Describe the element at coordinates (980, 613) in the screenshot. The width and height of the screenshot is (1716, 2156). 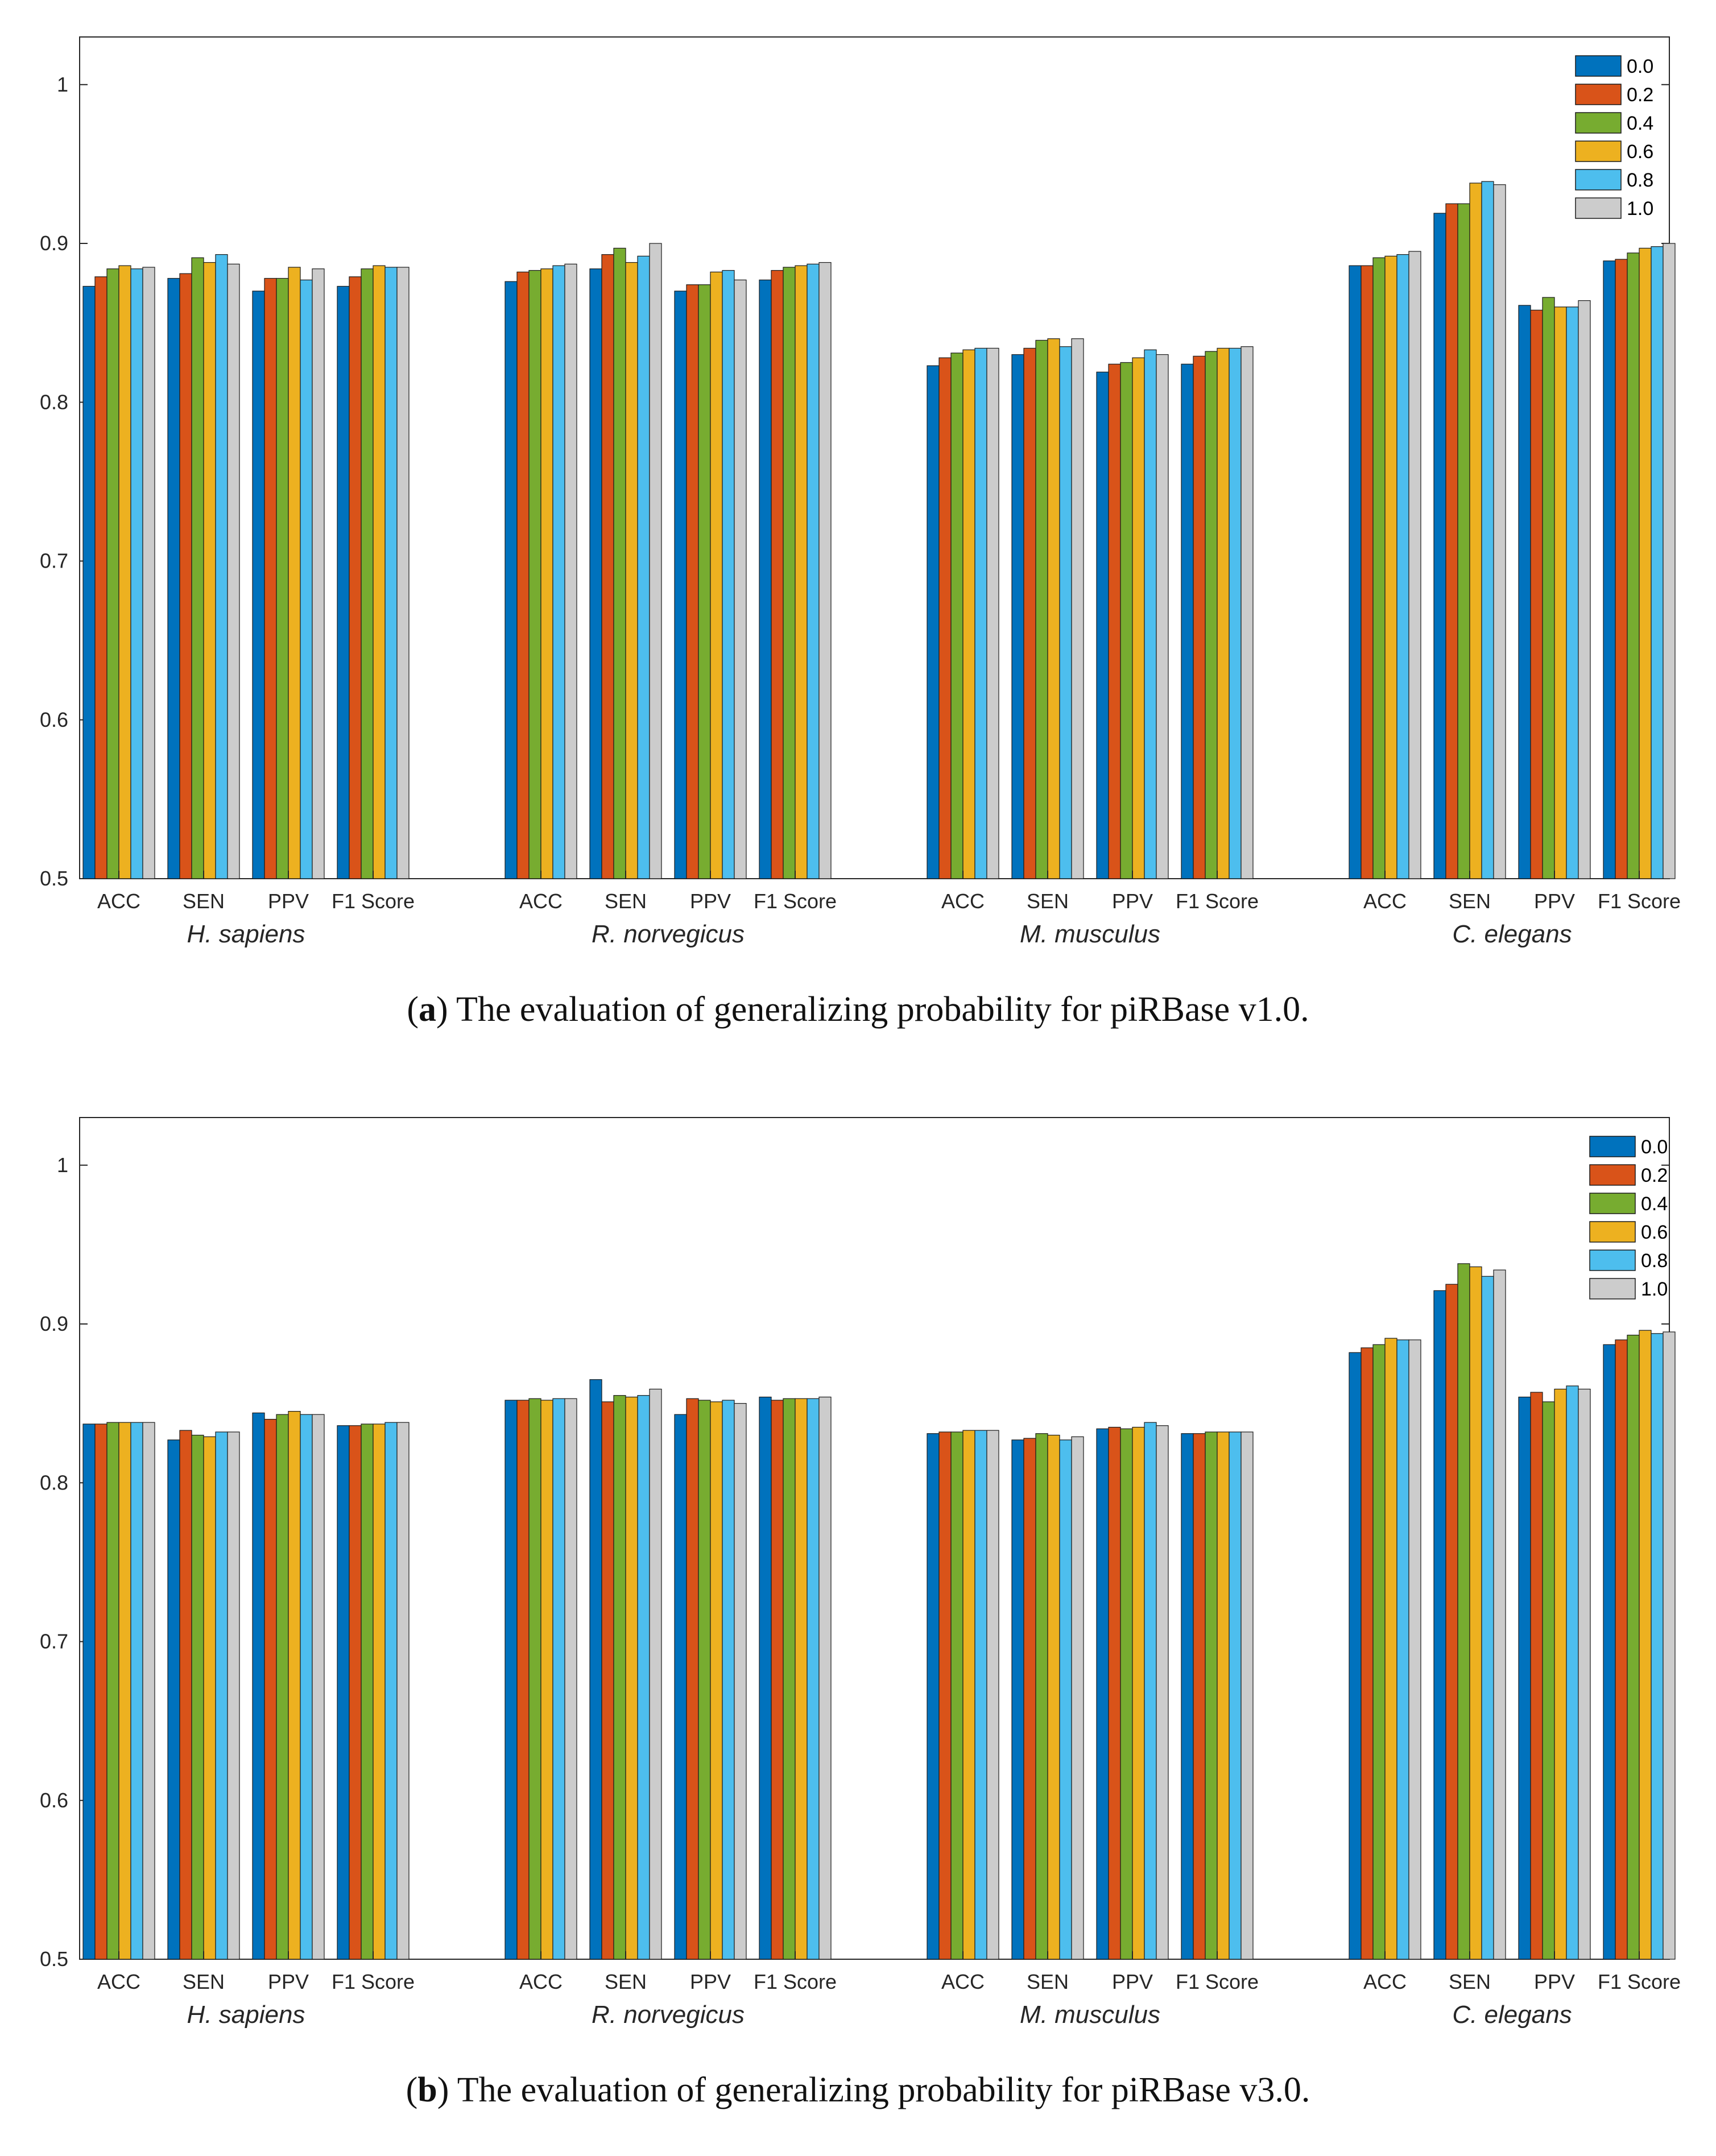
I see `bar-mmusculus-acc-0.8` at that location.